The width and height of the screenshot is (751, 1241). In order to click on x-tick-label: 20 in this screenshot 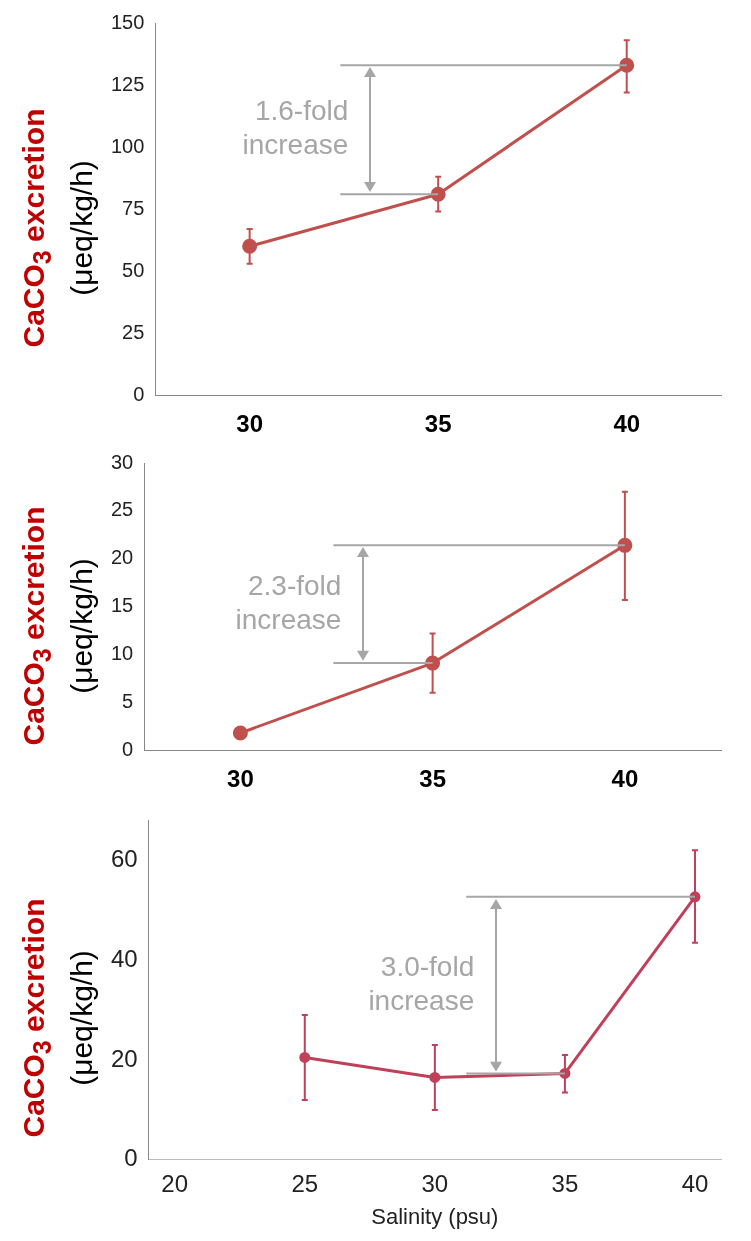, I will do `click(175, 1183)`.